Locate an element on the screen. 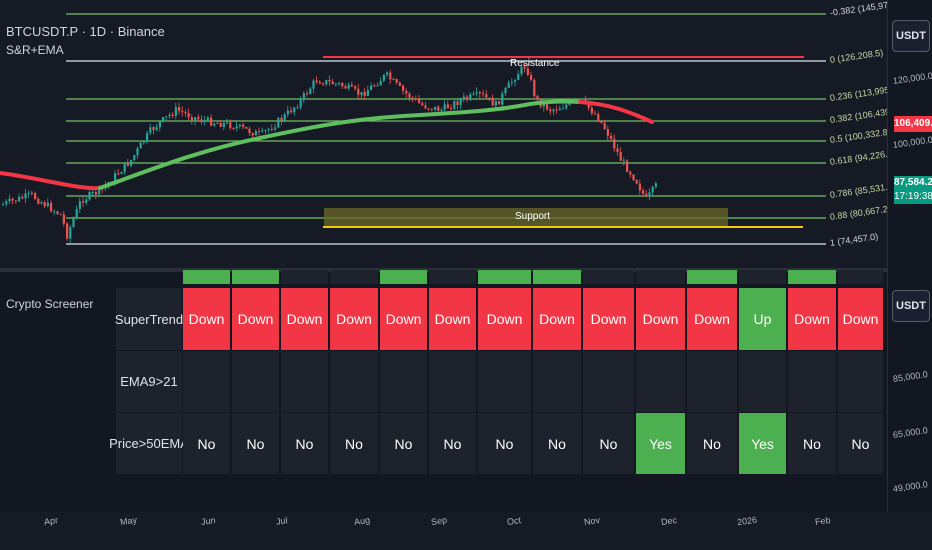  status-strip-cell is located at coordinates (608, 277).